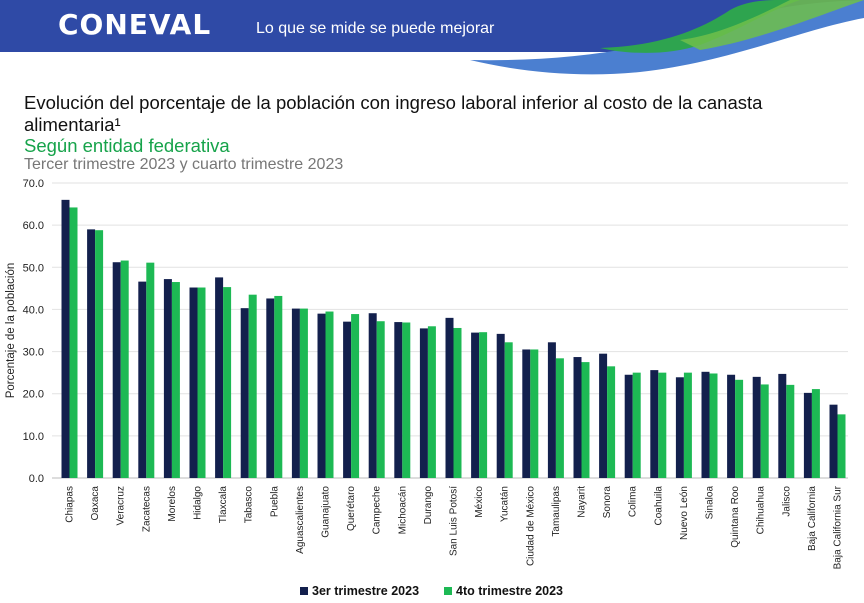  Describe the element at coordinates (274, 502) in the screenshot. I see `x-tick-label: Puebla` at that location.